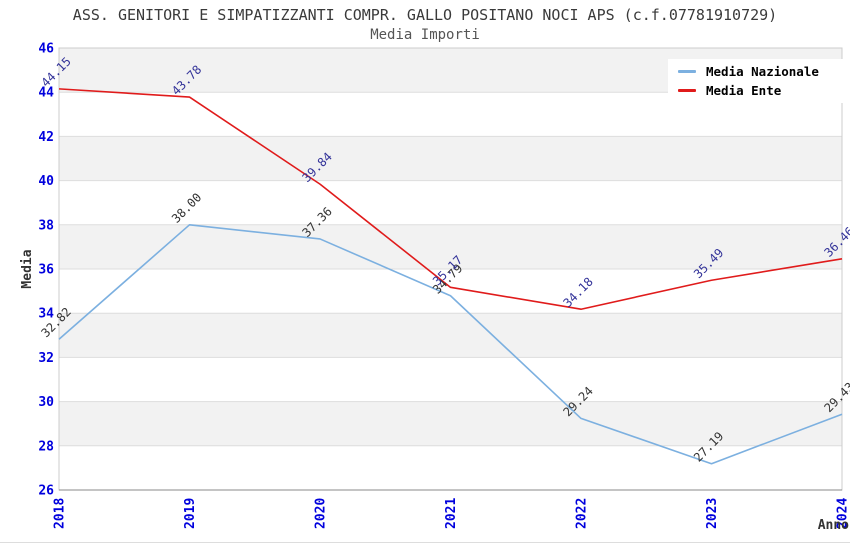 Image resolution: width=850 pixels, height=550 pixels. Describe the element at coordinates (425, 542) in the screenshot. I see `bottom-divider` at that location.